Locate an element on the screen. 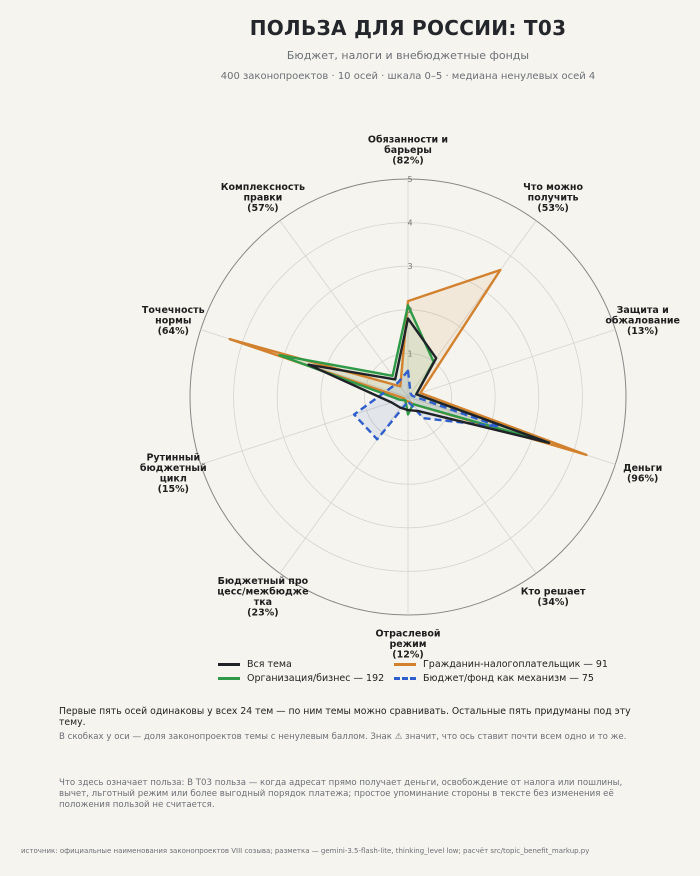 This screenshot has width=700, height=876. axis-label-line: обжалование is located at coordinates (642, 321).